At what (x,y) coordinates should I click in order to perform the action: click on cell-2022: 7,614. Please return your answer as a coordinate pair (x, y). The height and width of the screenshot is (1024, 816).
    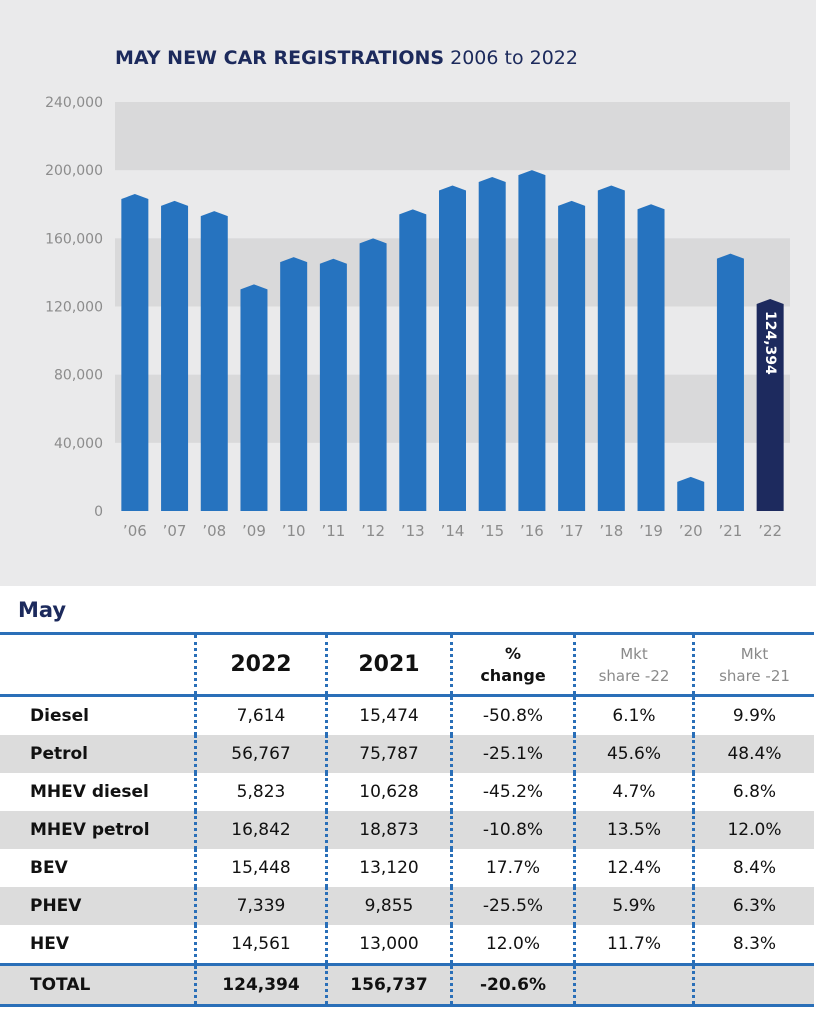
    Looking at the image, I should click on (260, 715).